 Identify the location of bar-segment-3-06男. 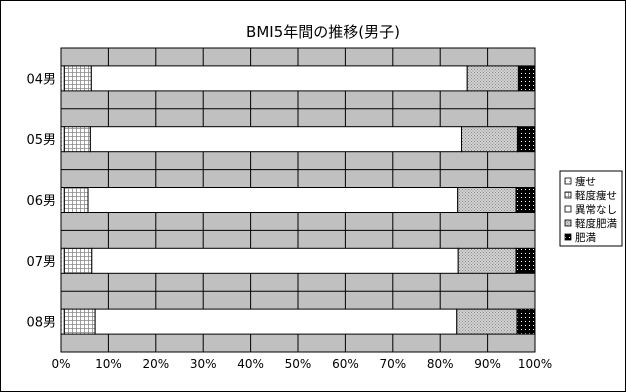
(273, 200).